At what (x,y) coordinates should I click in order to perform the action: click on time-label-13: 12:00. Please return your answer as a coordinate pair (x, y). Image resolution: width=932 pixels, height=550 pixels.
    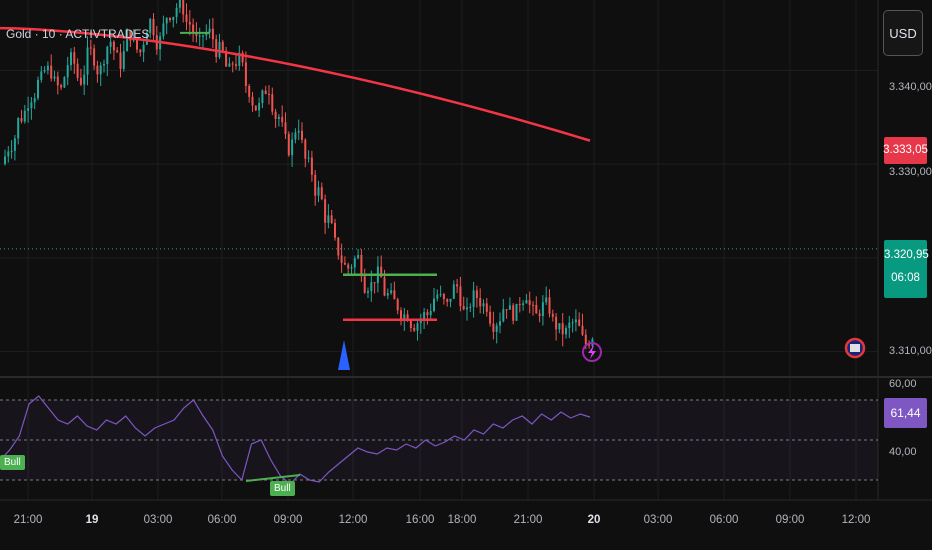
    Looking at the image, I should click on (856, 520).